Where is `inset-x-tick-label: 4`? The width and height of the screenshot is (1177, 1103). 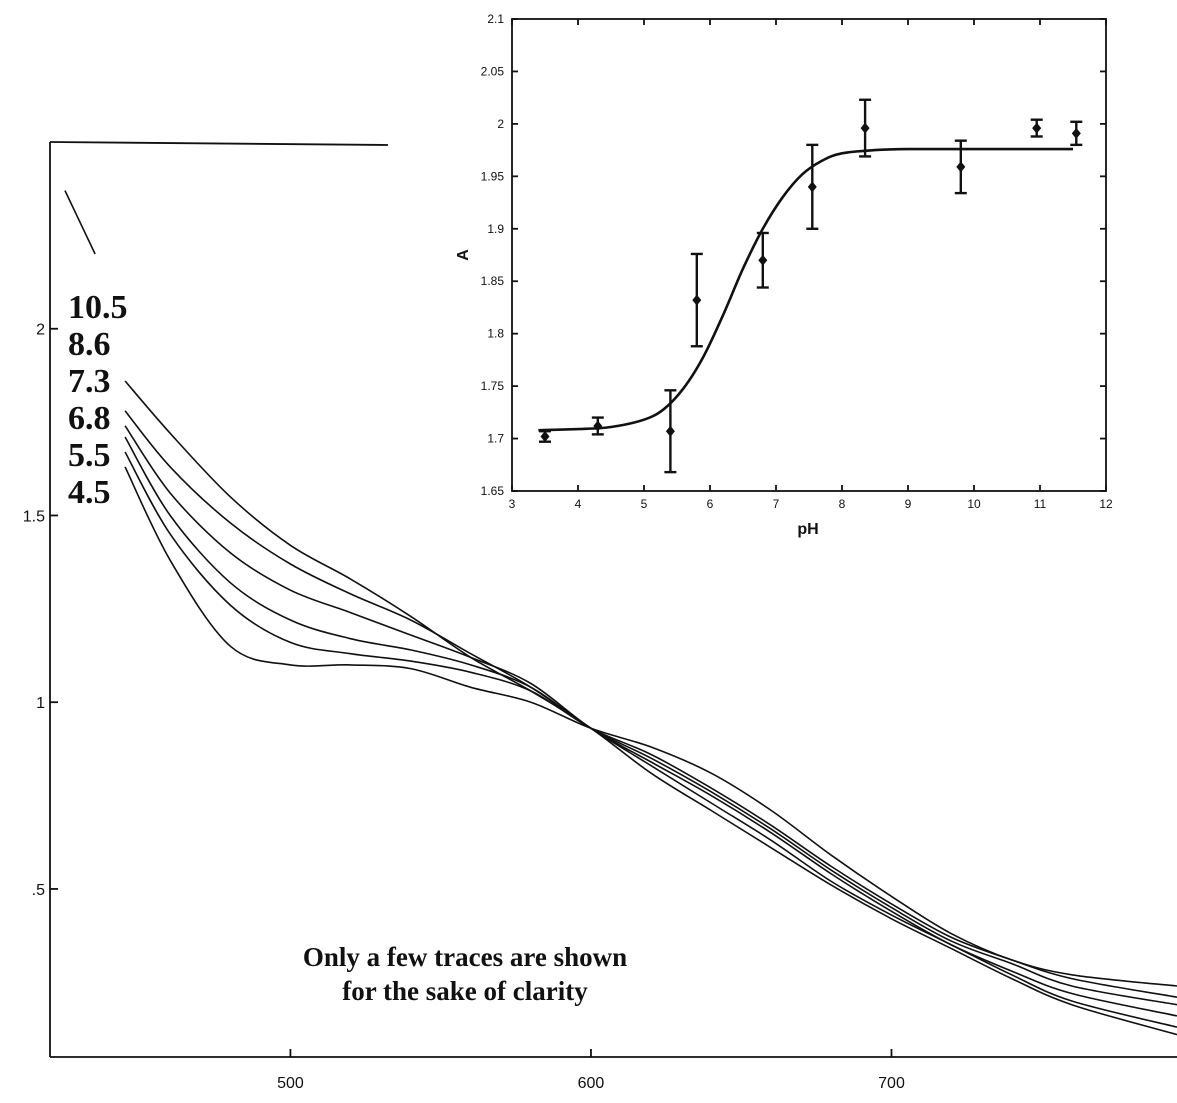 inset-x-tick-label: 4 is located at coordinates (578, 504).